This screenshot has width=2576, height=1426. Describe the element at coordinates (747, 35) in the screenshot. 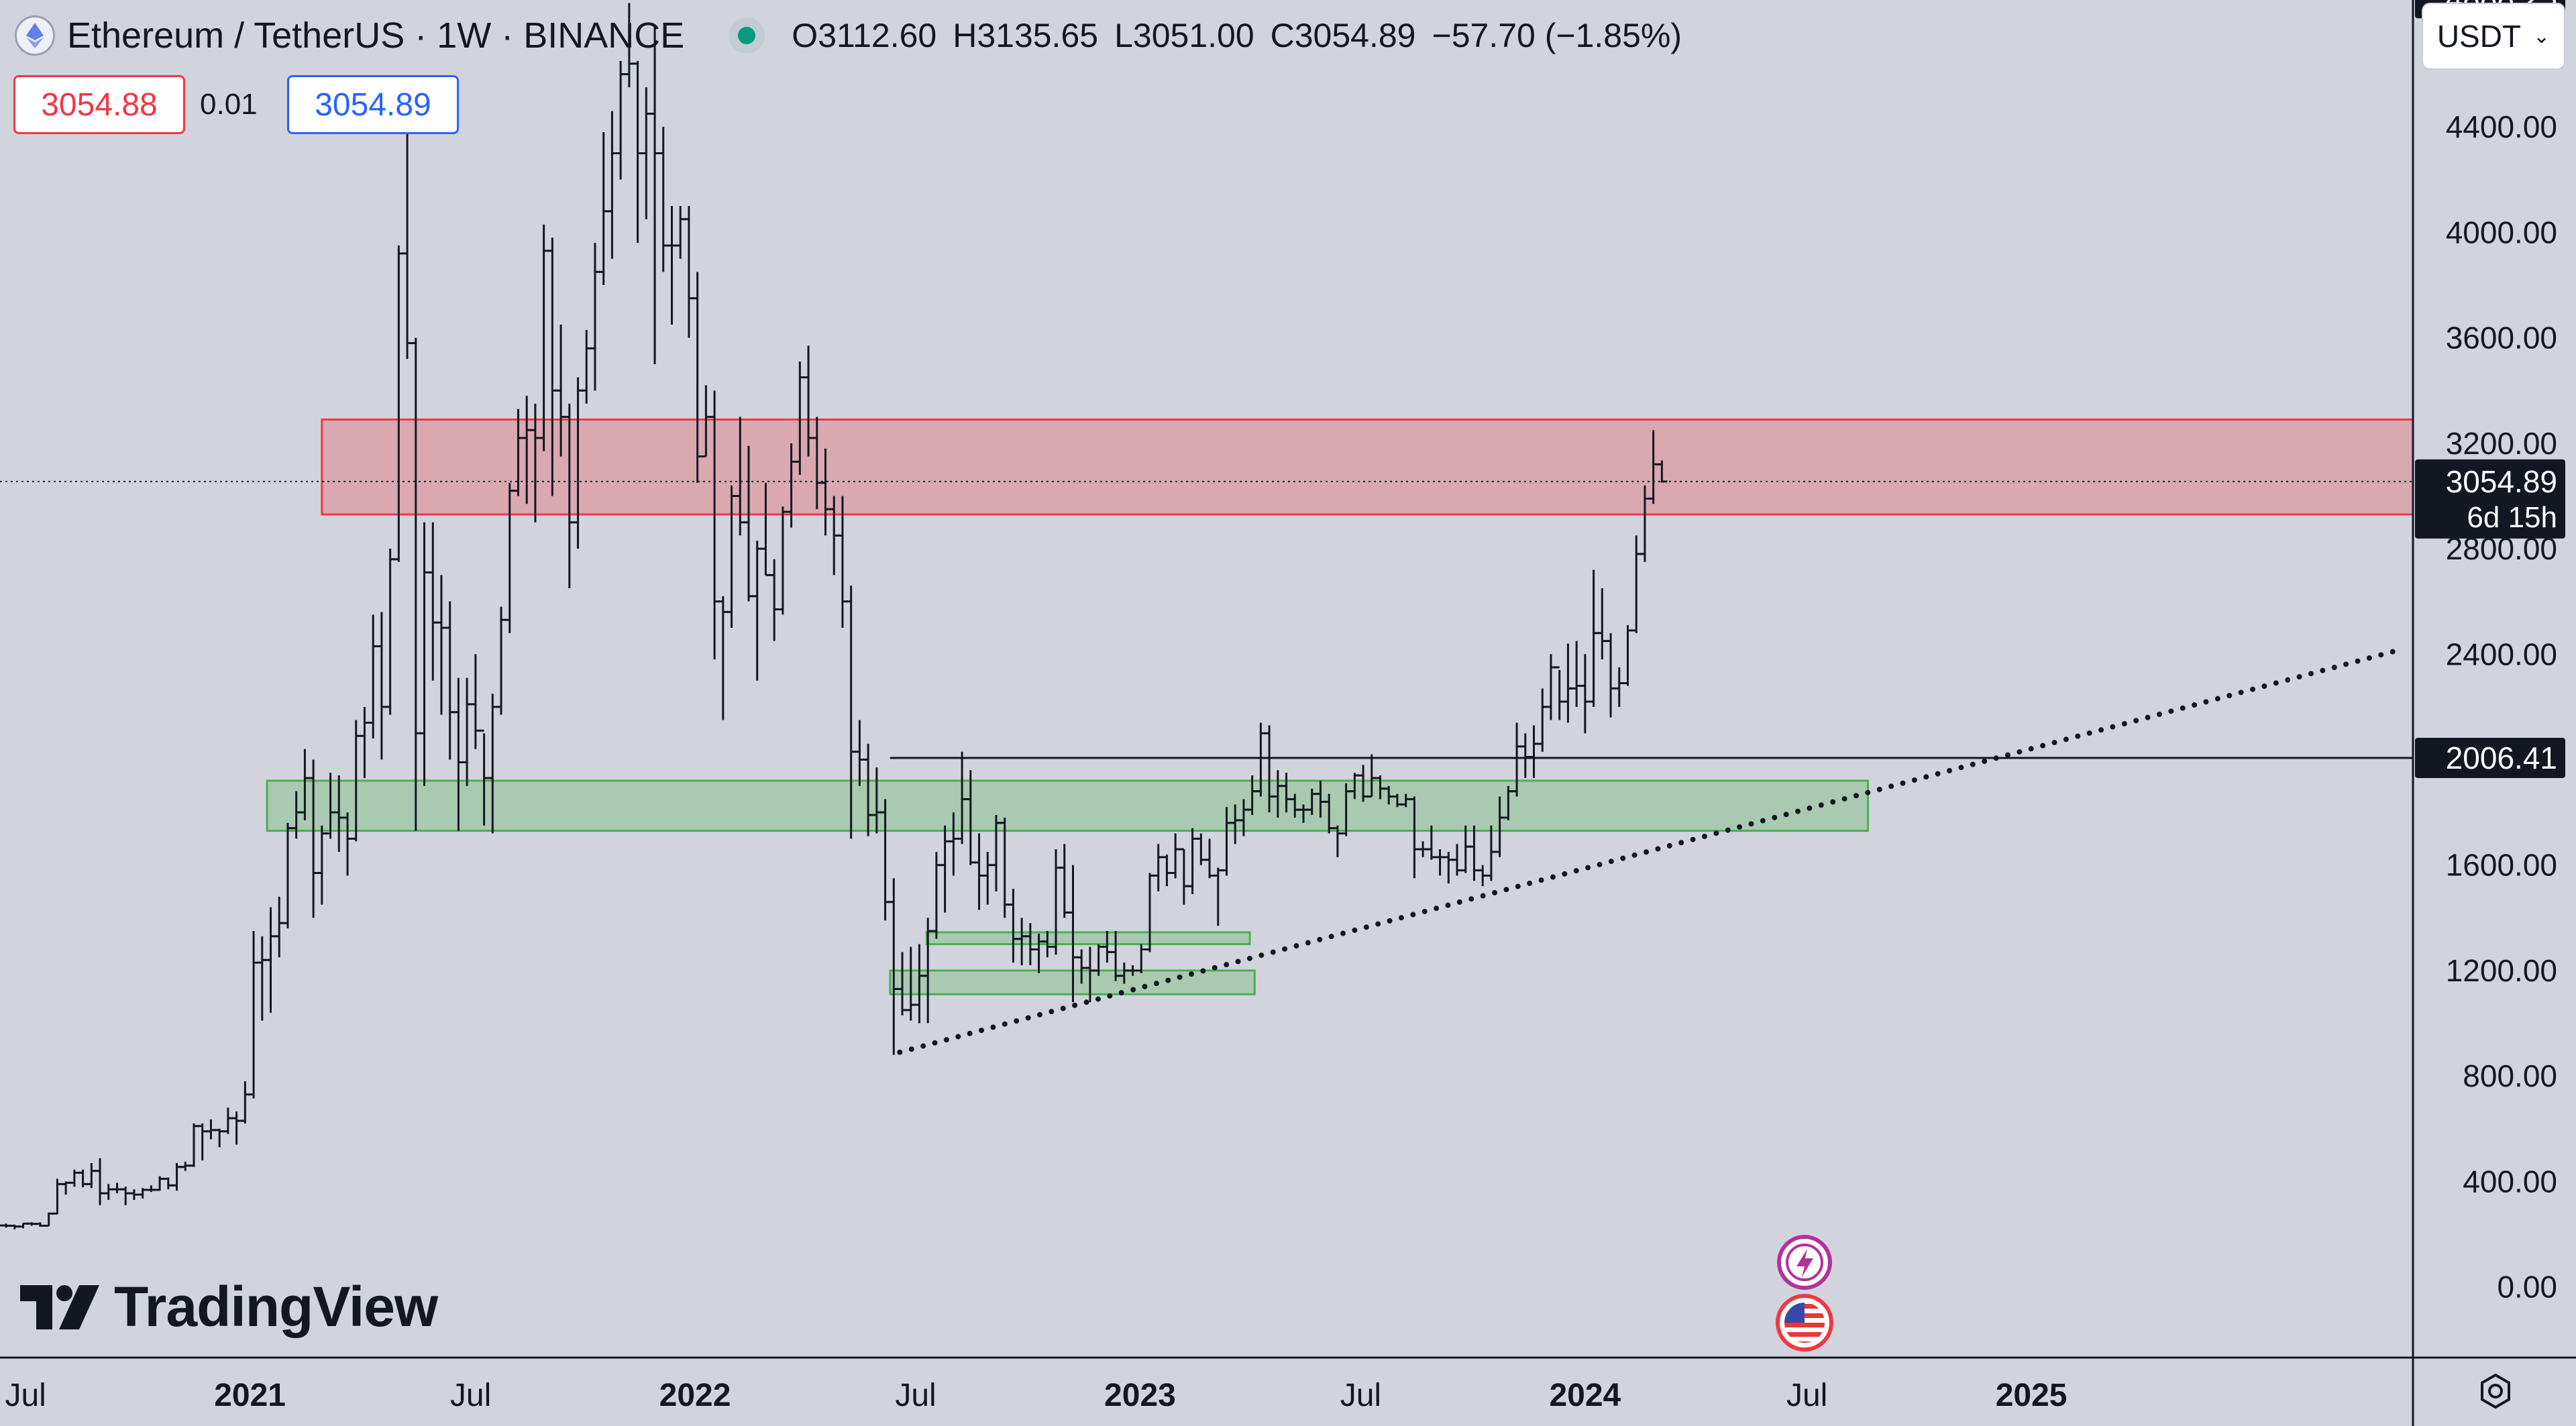

I see `market-open-status-icon` at that location.